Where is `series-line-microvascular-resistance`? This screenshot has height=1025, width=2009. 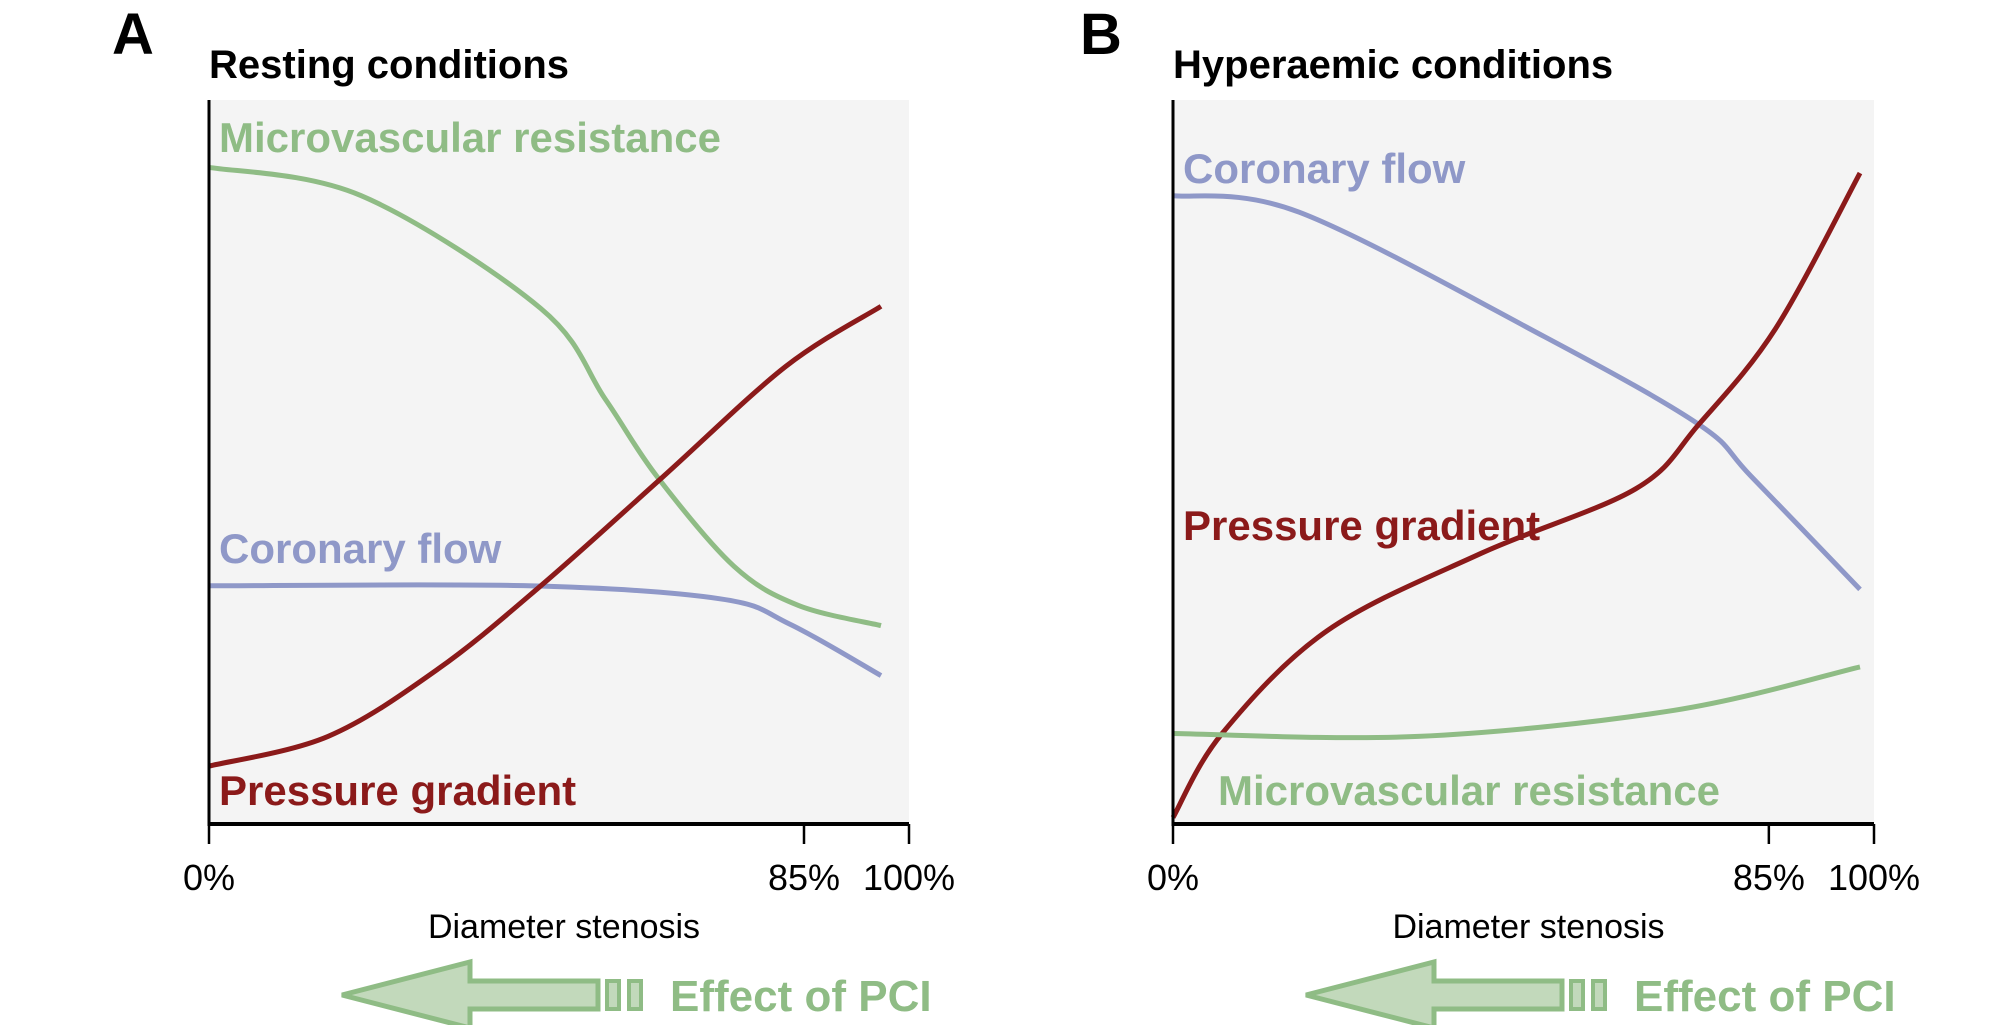
series-line-microvascular-resistance is located at coordinates (1516, 702).